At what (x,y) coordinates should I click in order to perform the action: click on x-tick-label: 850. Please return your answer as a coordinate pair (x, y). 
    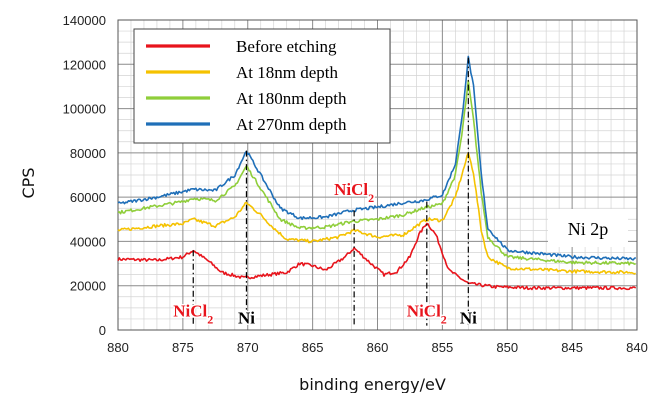
    Looking at the image, I should click on (507, 347).